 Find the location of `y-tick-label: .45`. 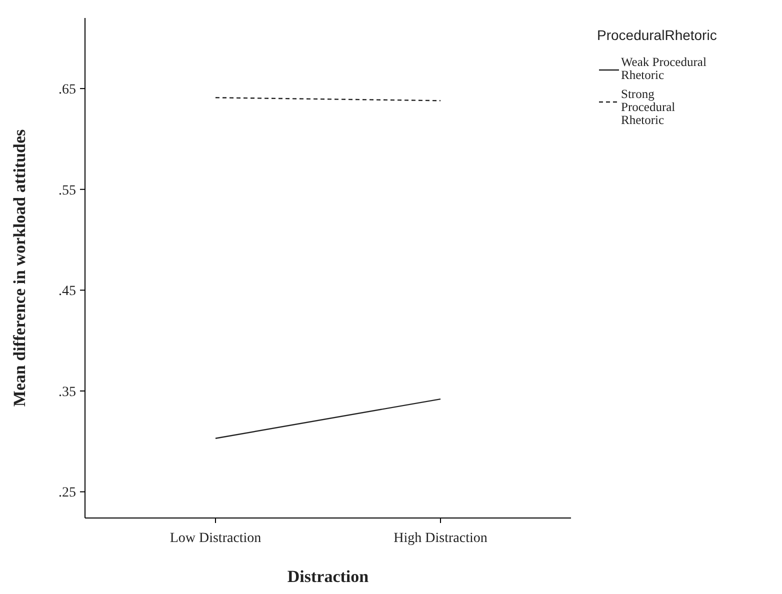

y-tick-label: .45 is located at coordinates (67, 292).